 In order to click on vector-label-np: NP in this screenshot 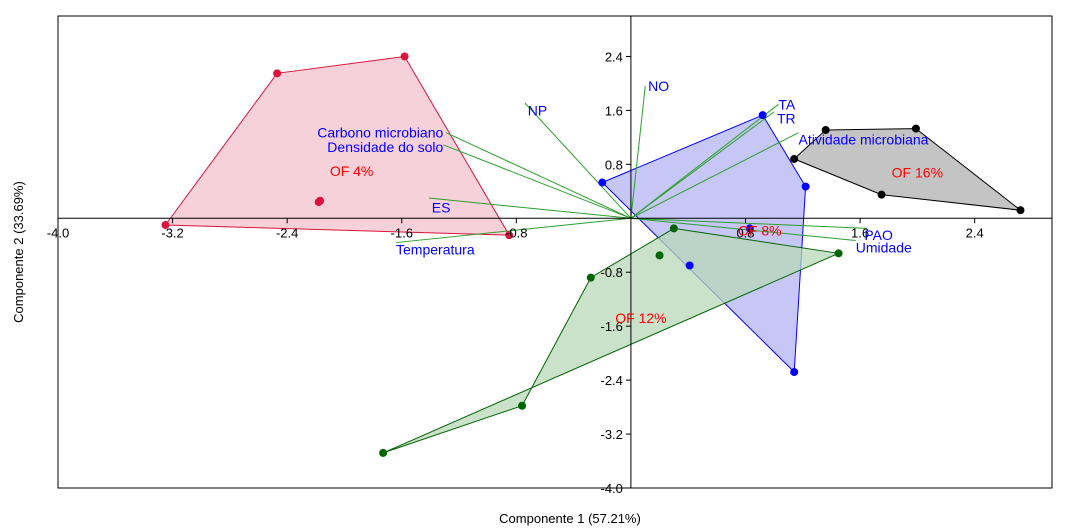, I will do `click(537, 110)`.